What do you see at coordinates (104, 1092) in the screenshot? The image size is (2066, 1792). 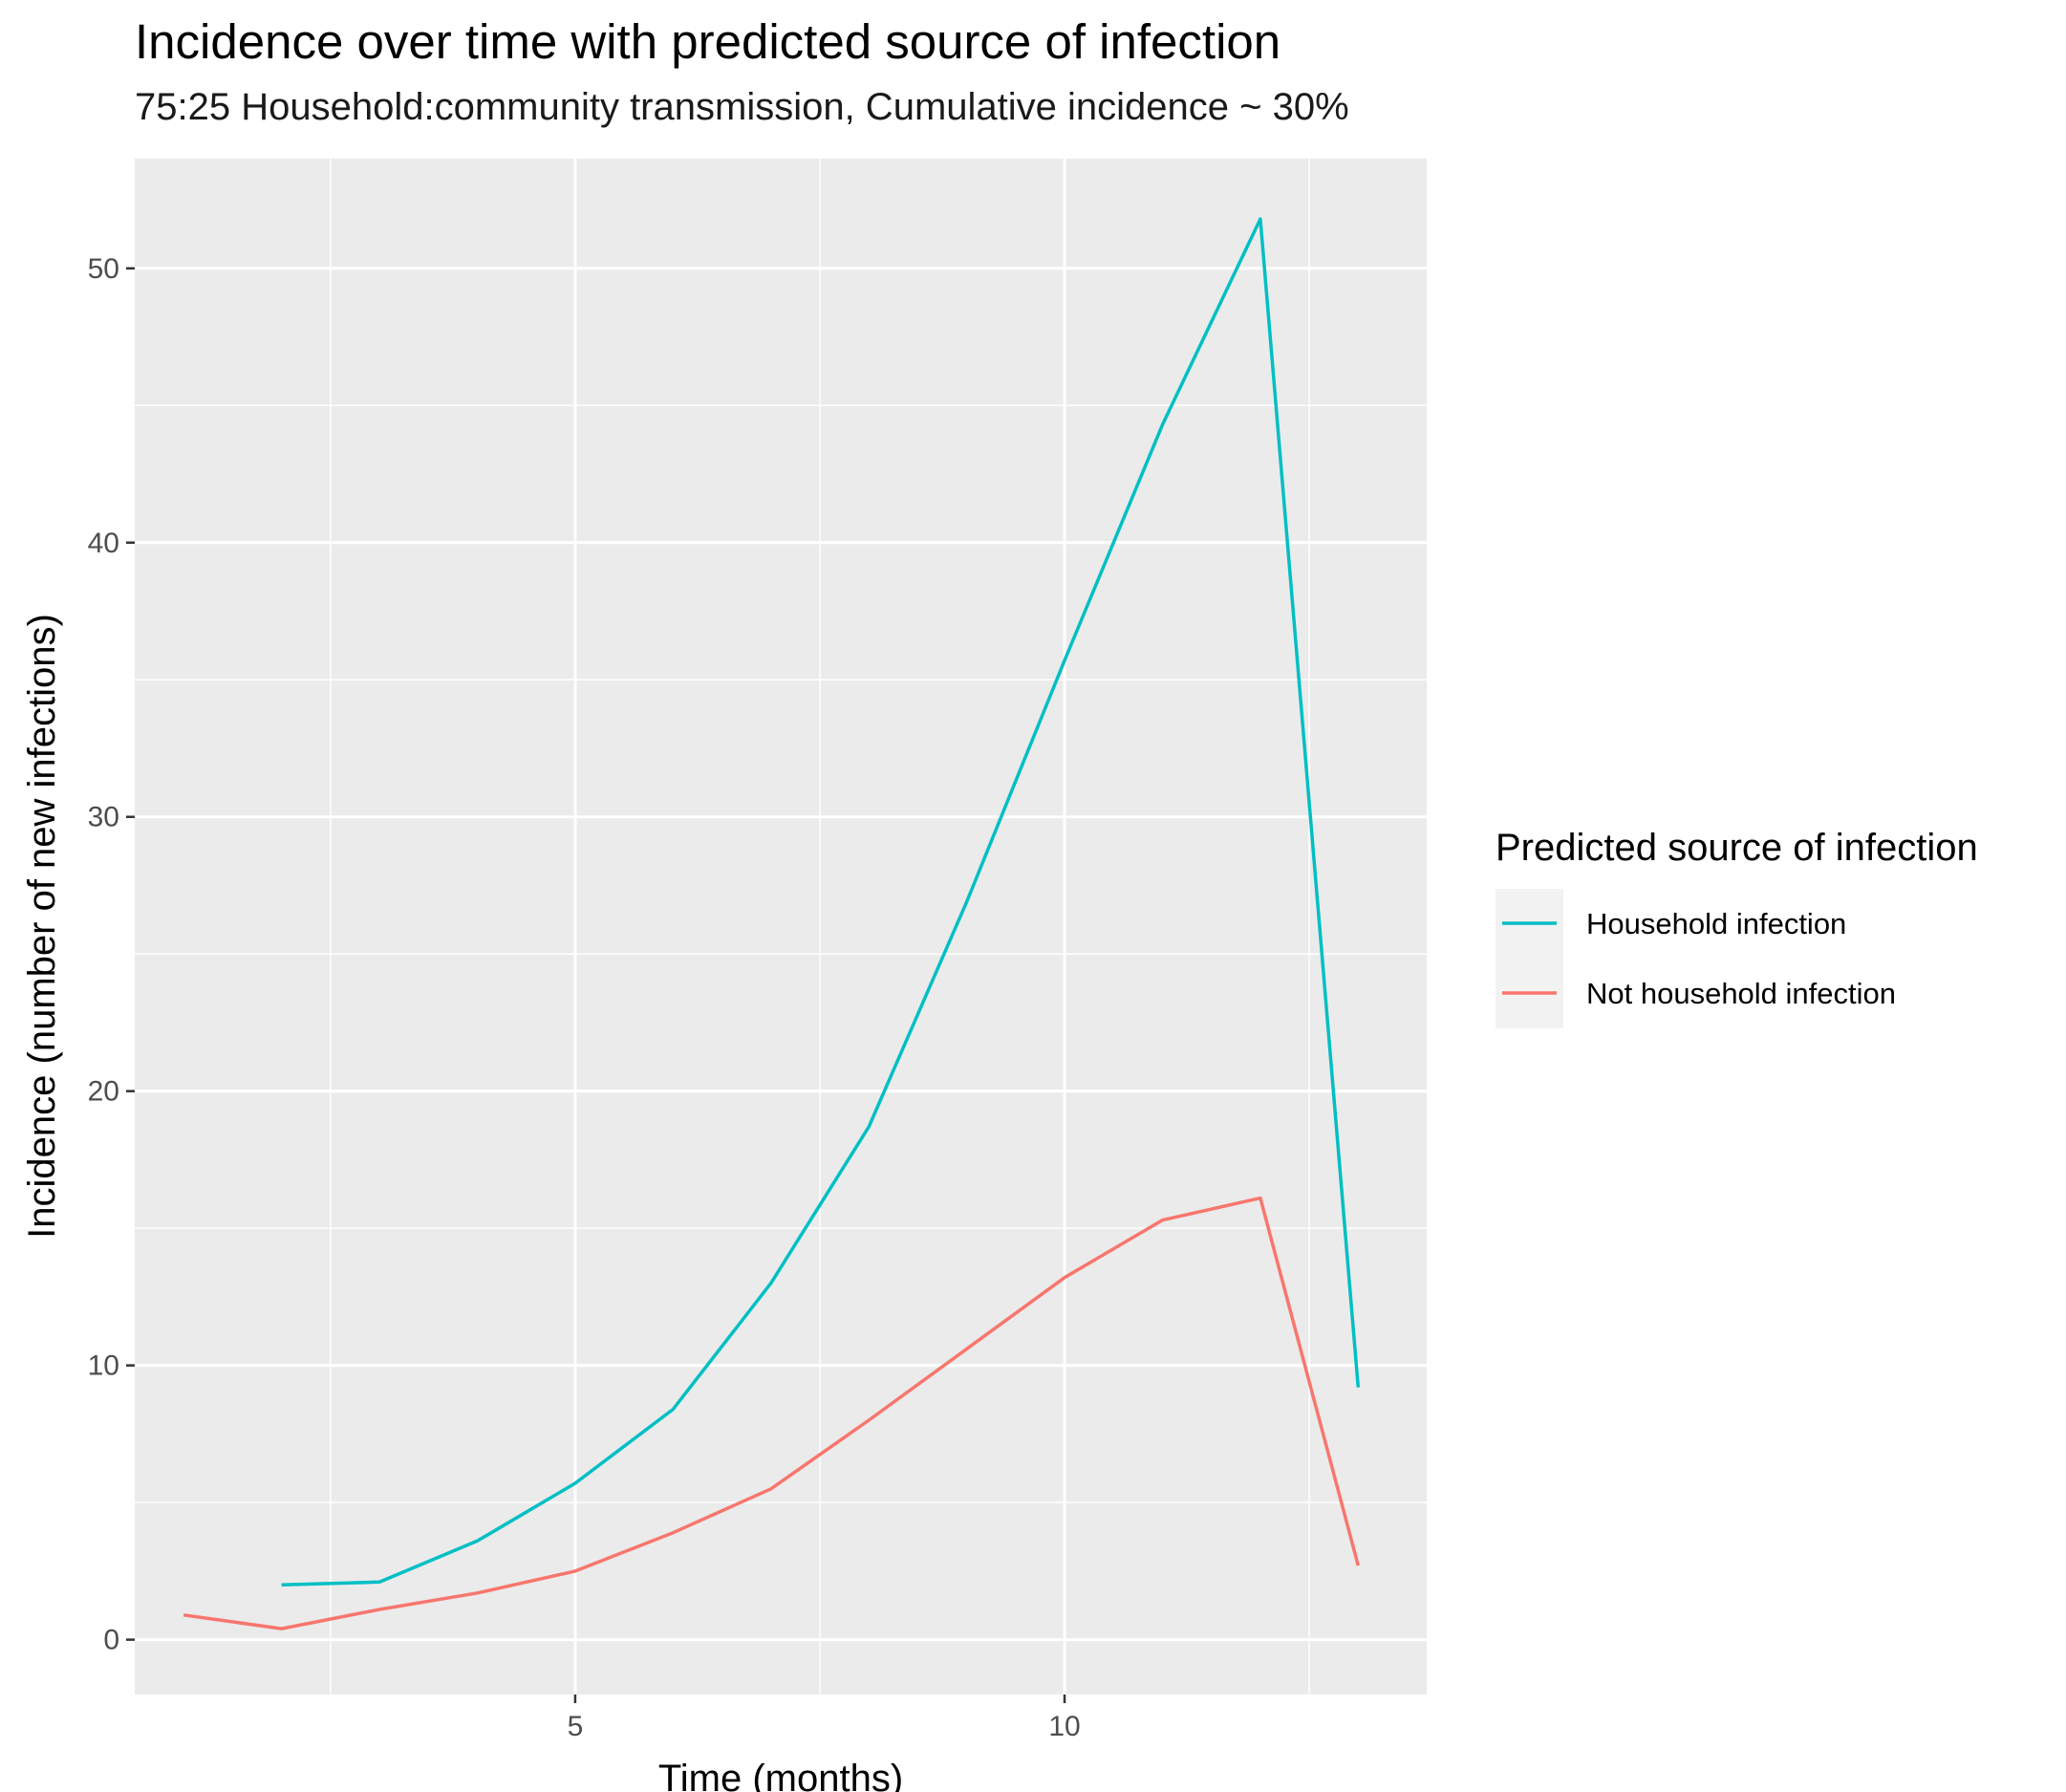 I see `y-tick-label: 20` at bounding box center [104, 1092].